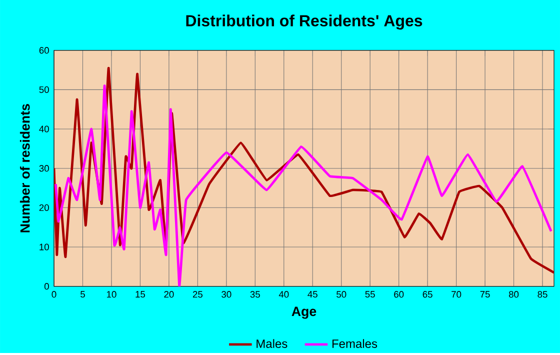 The width and height of the screenshot is (560, 355). I want to click on x-tick-label: 5, so click(82, 294).